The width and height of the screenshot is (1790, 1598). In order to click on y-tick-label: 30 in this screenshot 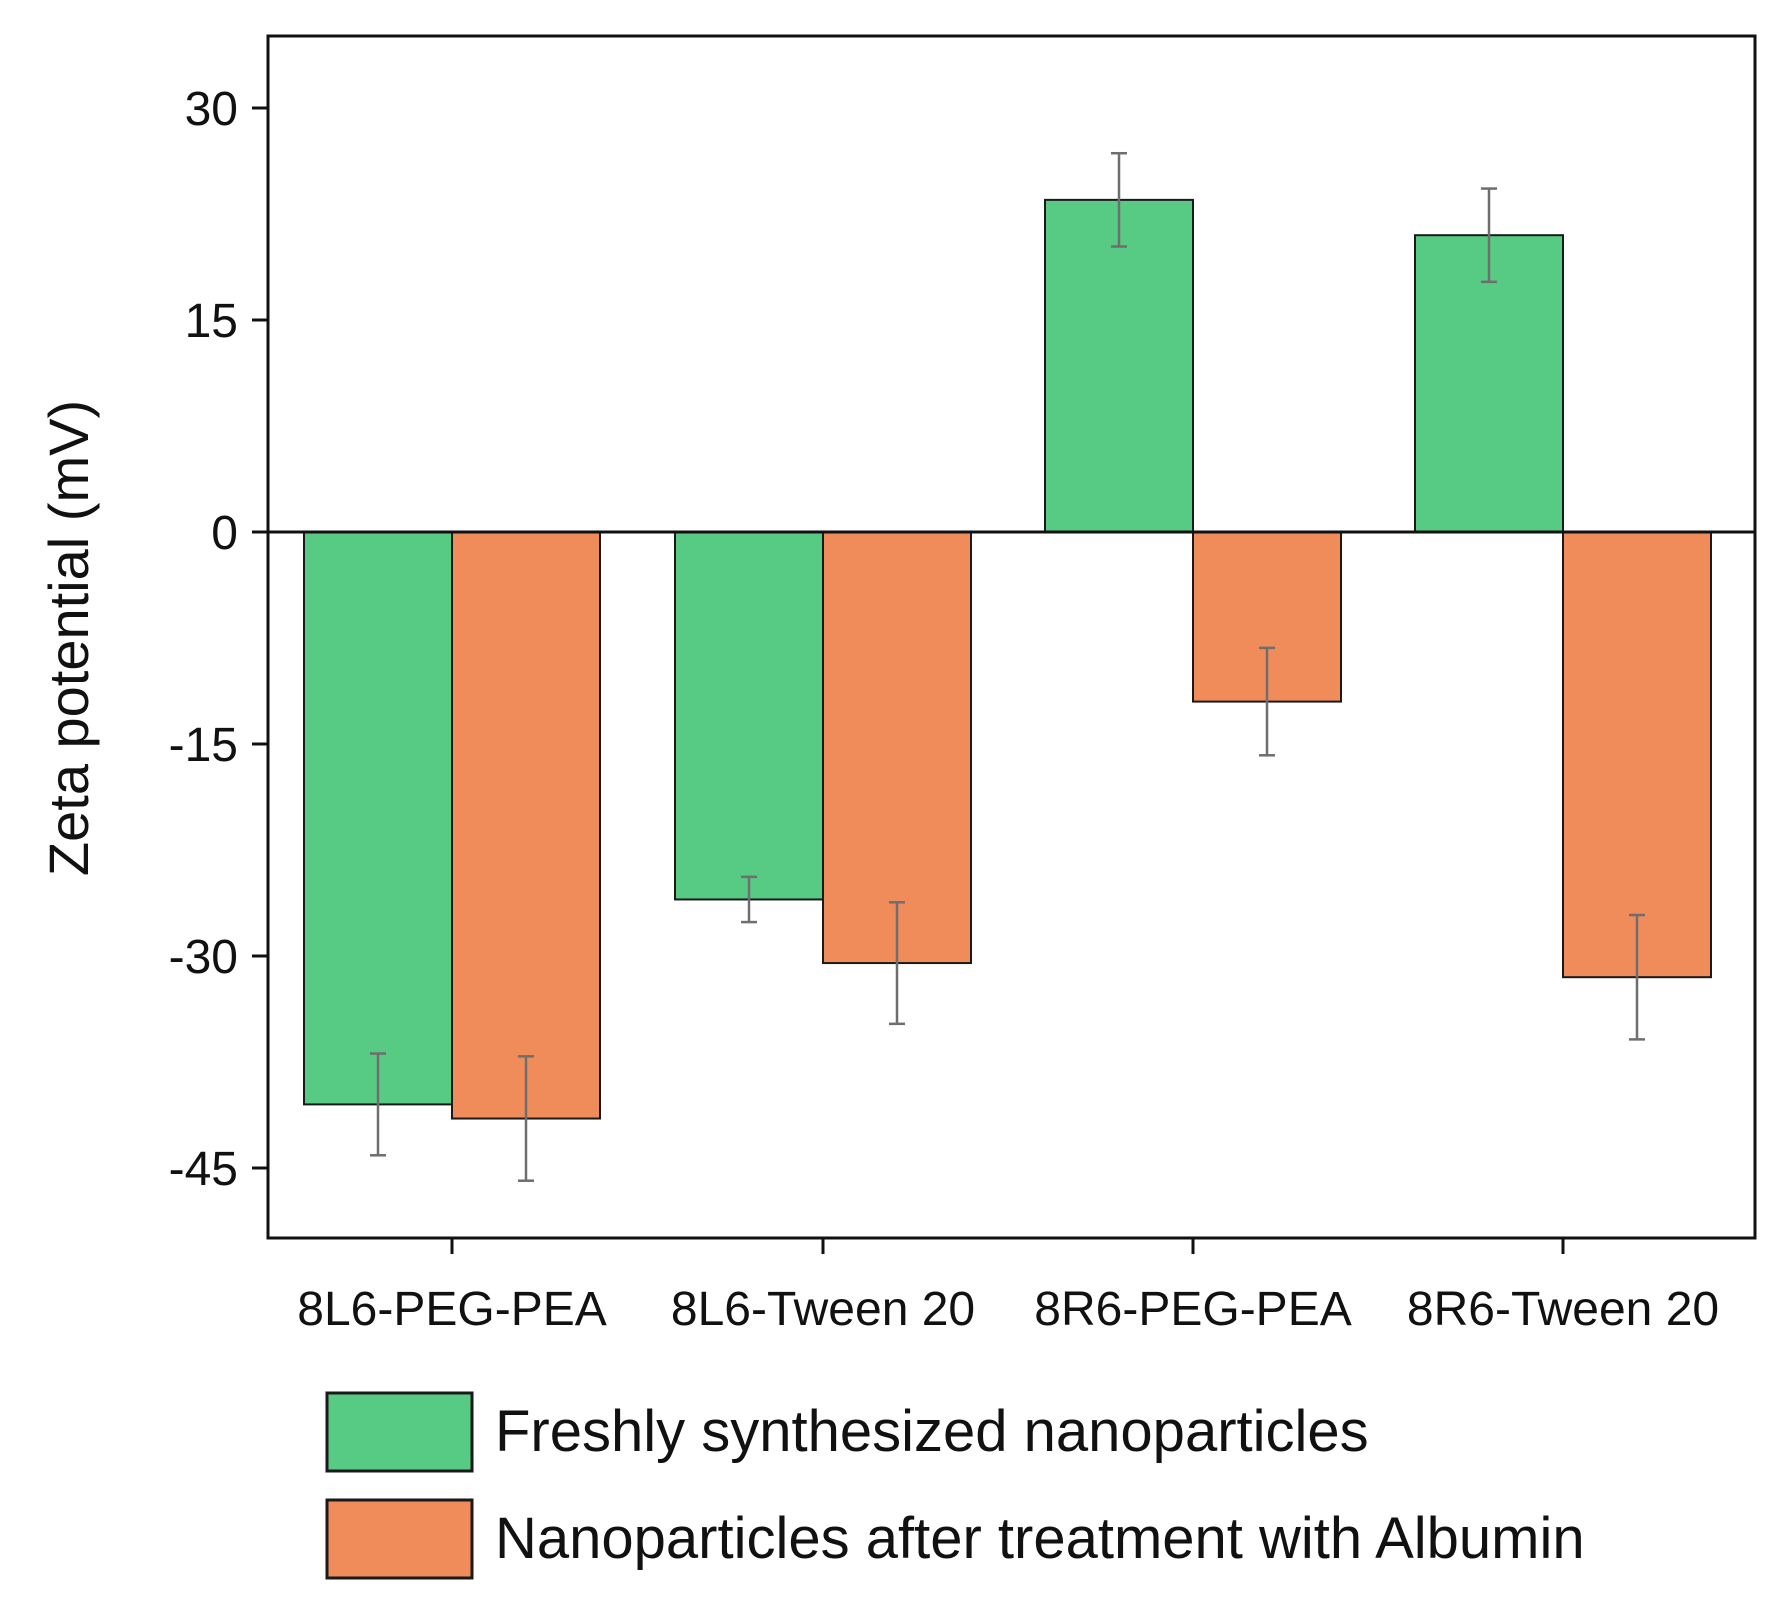, I will do `click(211, 109)`.